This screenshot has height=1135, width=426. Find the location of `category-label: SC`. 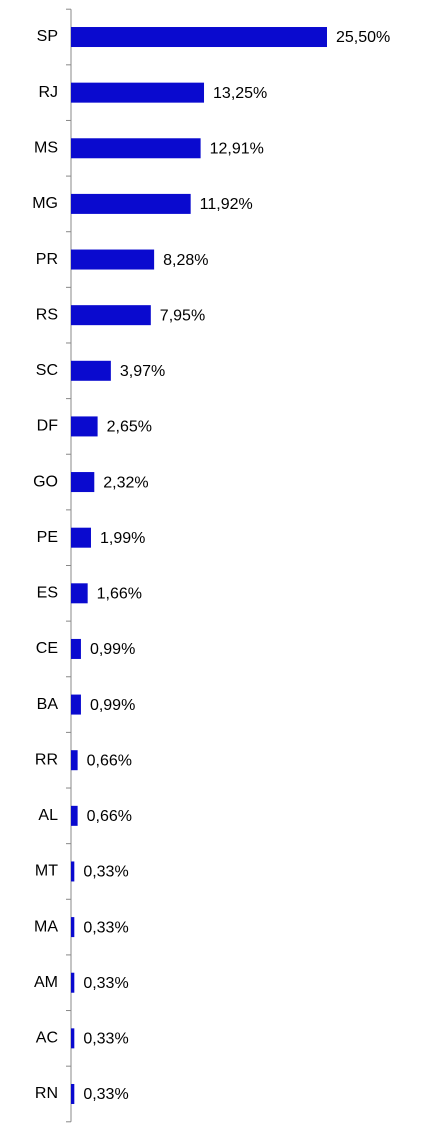

category-label: SC is located at coordinates (47, 370).